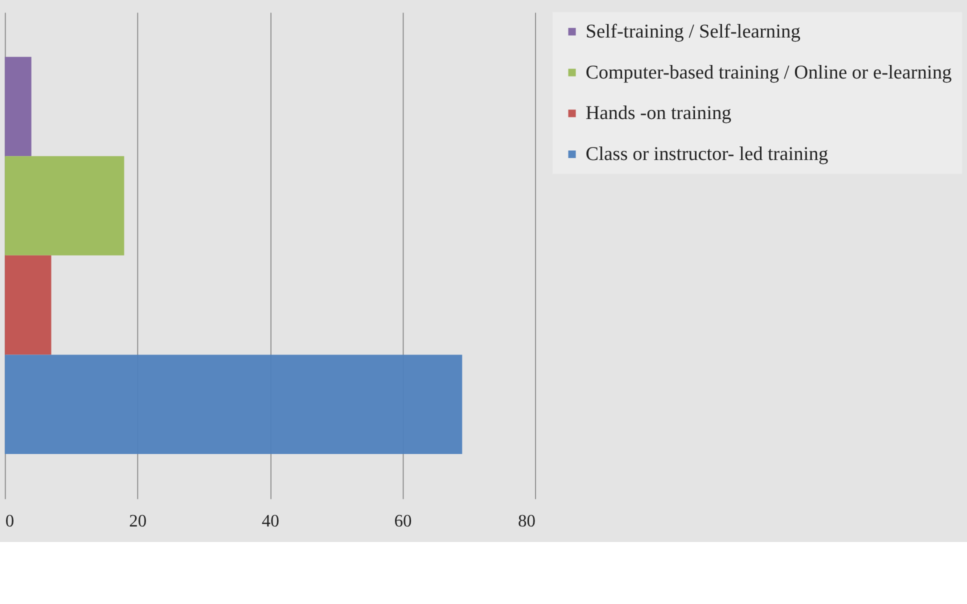 Image resolution: width=967 pixels, height=604 pixels. I want to click on x-tick-label: 40, so click(271, 520).